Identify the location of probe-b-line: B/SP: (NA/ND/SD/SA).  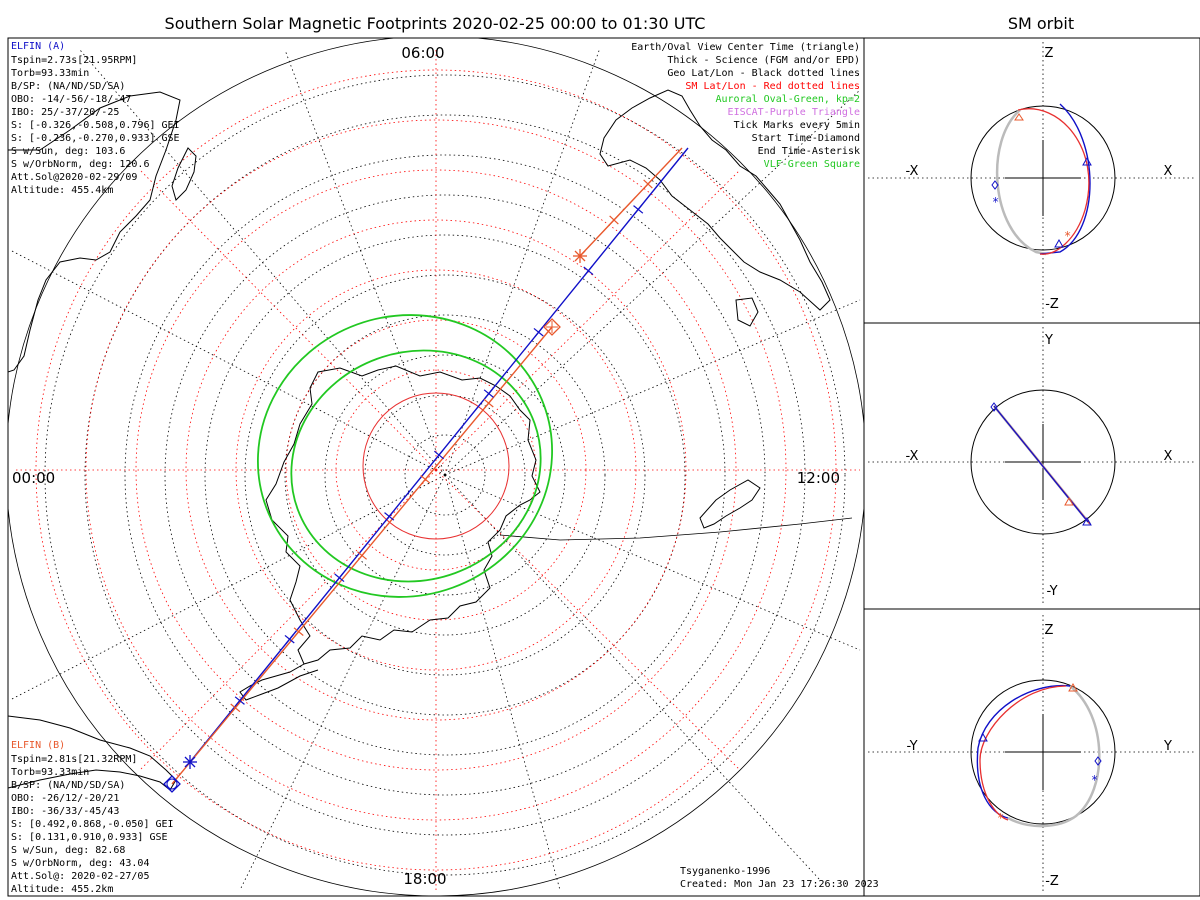
(68, 785).